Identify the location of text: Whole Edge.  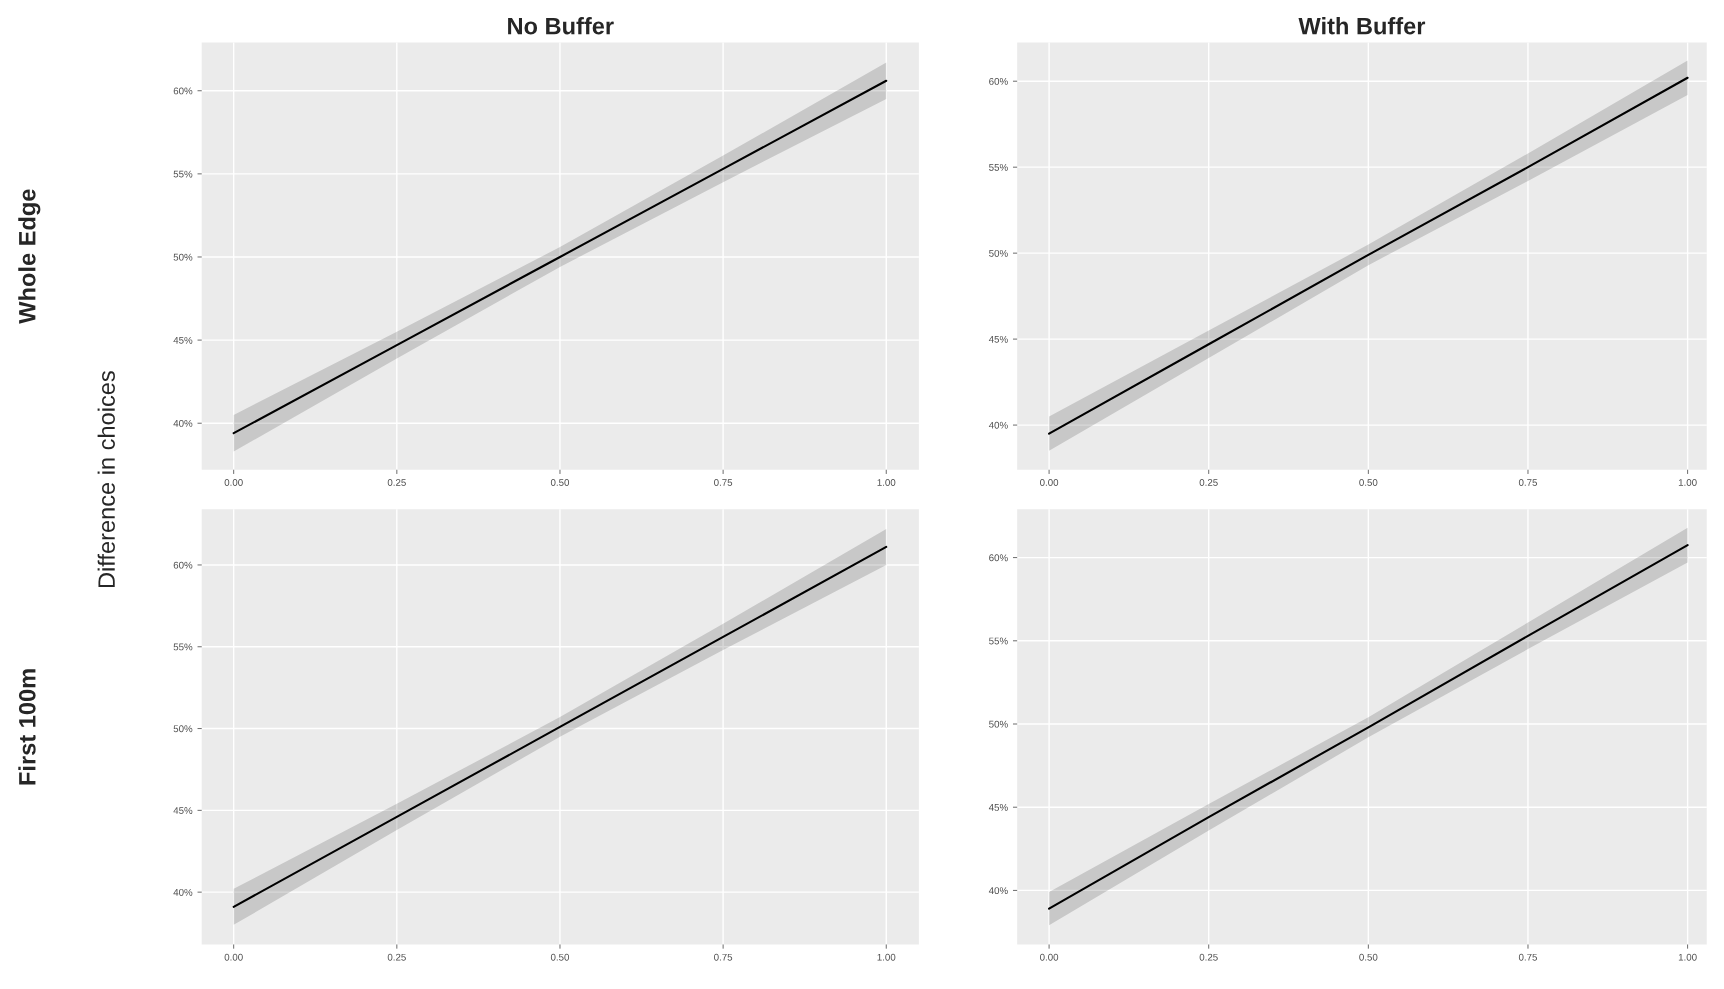
(29, 256).